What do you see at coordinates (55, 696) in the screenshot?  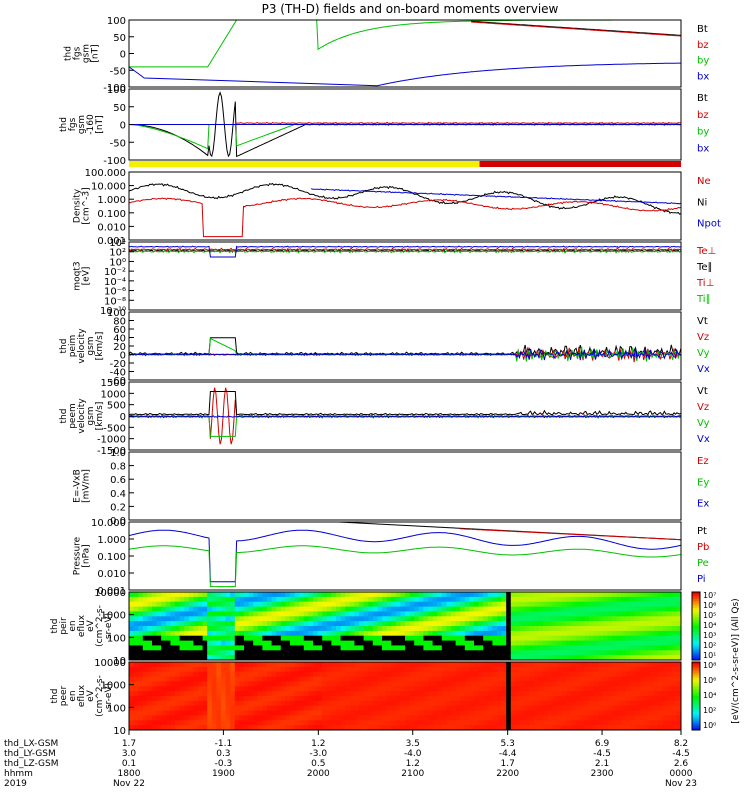 I see `ylabel-line: thd` at bounding box center [55, 696].